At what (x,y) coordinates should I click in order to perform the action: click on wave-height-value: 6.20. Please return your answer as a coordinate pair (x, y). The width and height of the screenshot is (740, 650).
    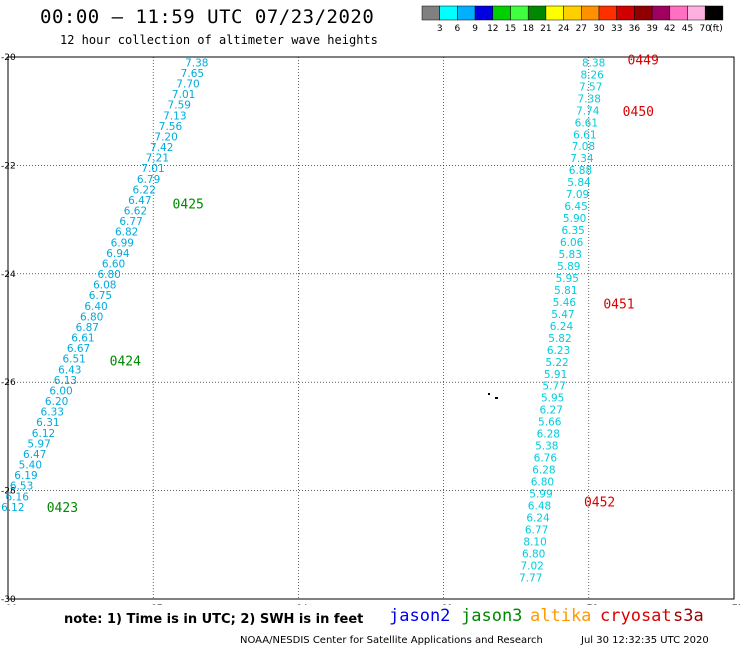
    Looking at the image, I should click on (56, 402).